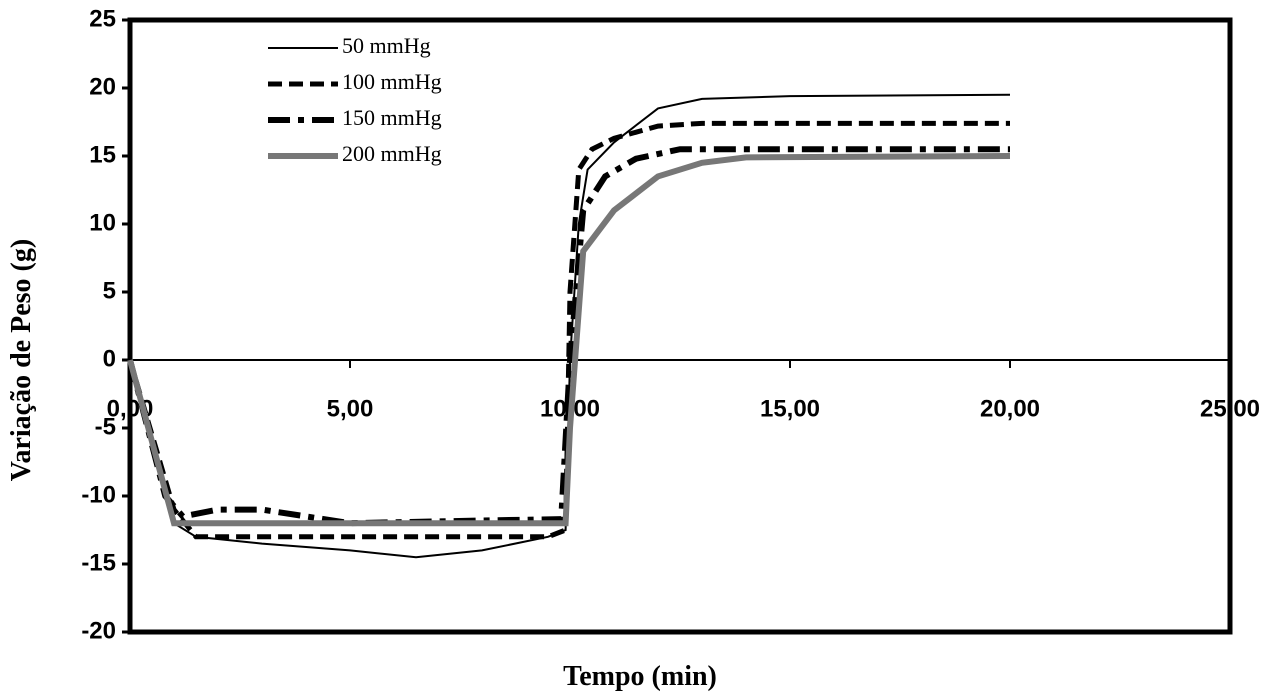 Image resolution: width=1268 pixels, height=693 pixels. I want to click on x-tick-label: 20,00, so click(1010, 408).